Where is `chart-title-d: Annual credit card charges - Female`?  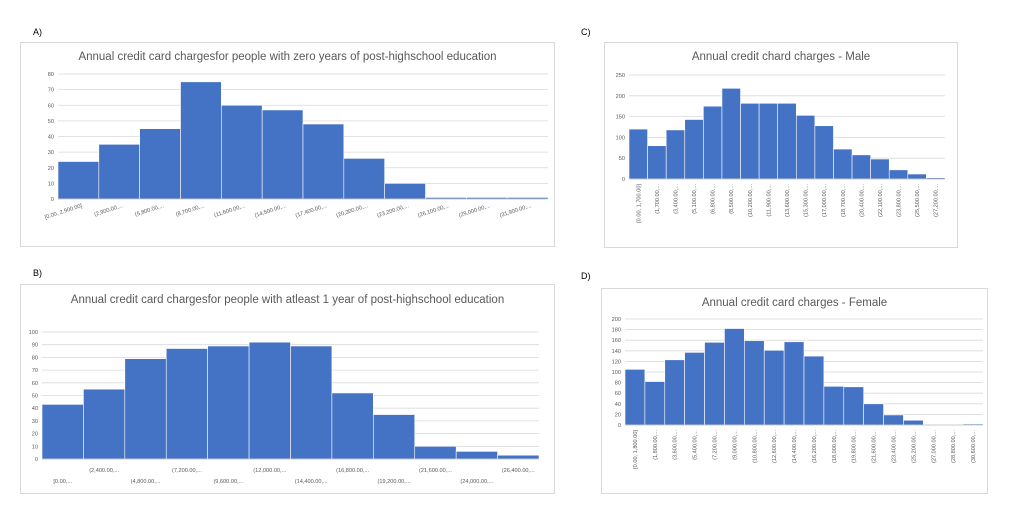
chart-title-d: Annual credit card charges - Female is located at coordinates (794, 303).